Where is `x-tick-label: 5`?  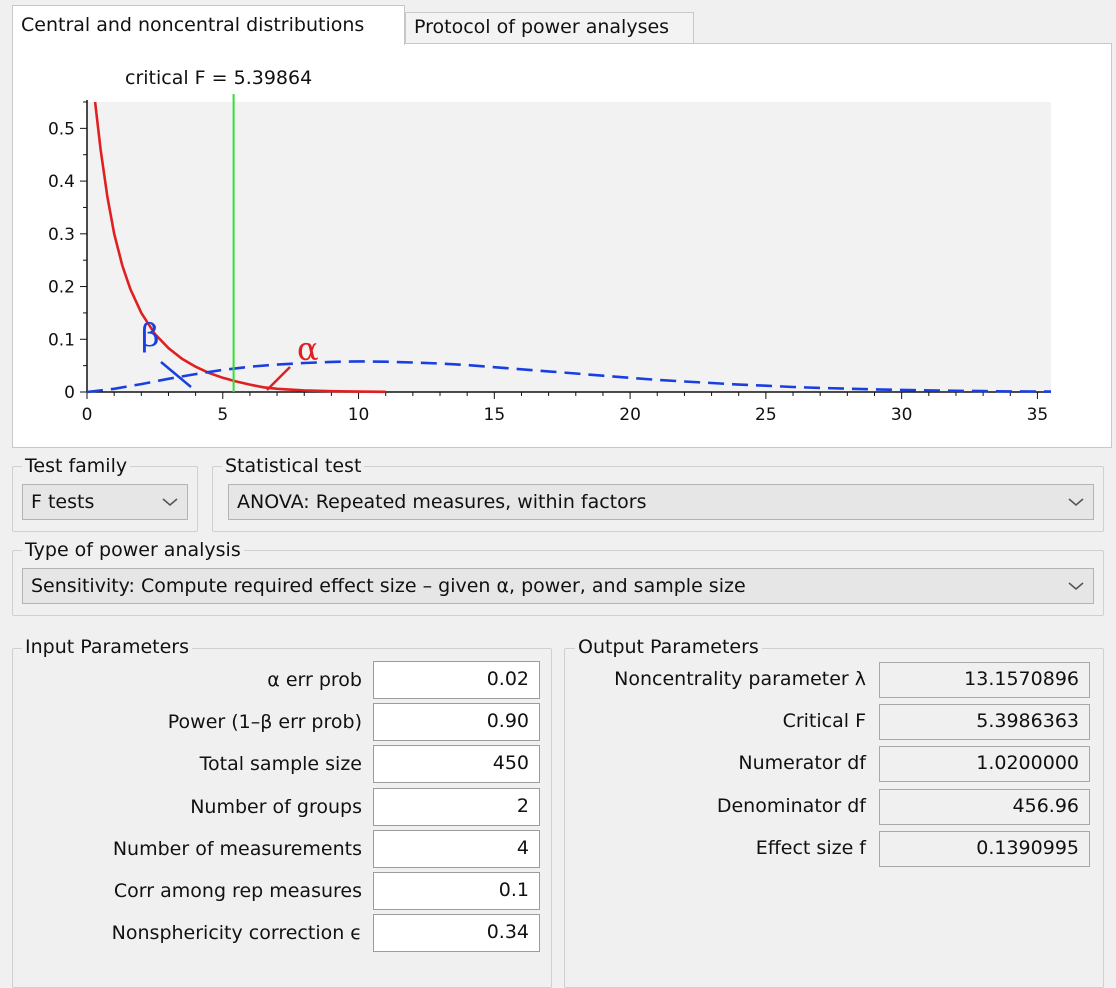 x-tick-label: 5 is located at coordinates (222, 415).